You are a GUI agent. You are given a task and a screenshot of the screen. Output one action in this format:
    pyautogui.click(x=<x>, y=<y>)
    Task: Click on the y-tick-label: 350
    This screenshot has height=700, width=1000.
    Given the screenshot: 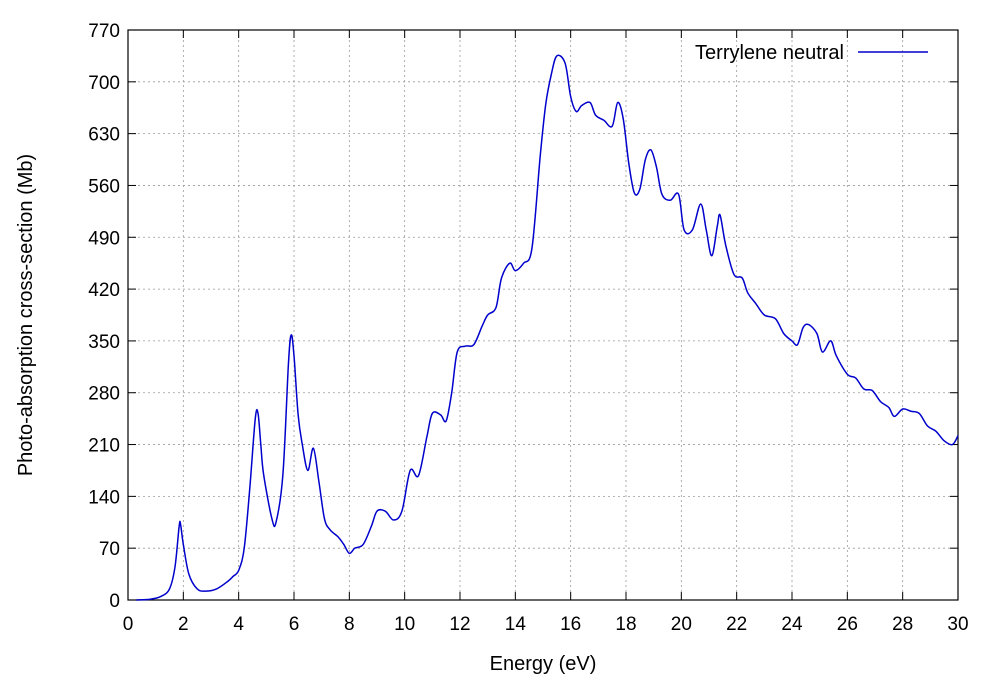 What is the action you would take?
    pyautogui.click(x=104, y=342)
    